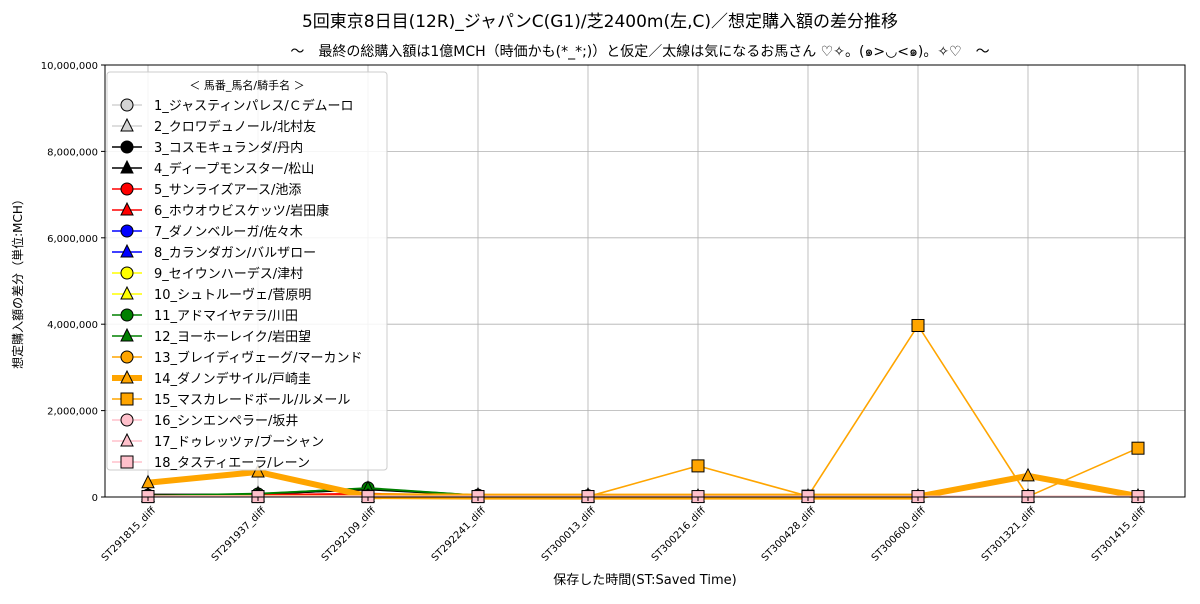 The width and height of the screenshot is (1200, 604). Describe the element at coordinates (228, 148) in the screenshot. I see `legend-label: 3_コスモキュランダ/丹内` at that location.